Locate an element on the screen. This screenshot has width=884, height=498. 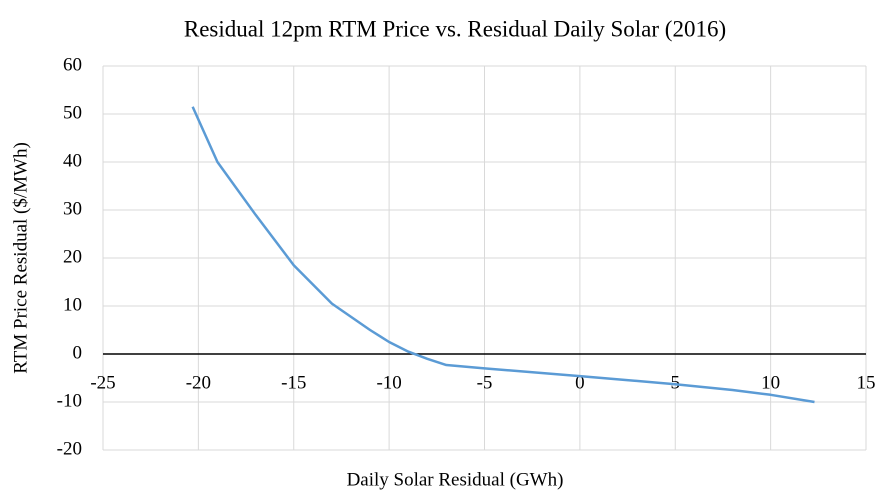
x-tick-label: -25 is located at coordinates (102, 382).